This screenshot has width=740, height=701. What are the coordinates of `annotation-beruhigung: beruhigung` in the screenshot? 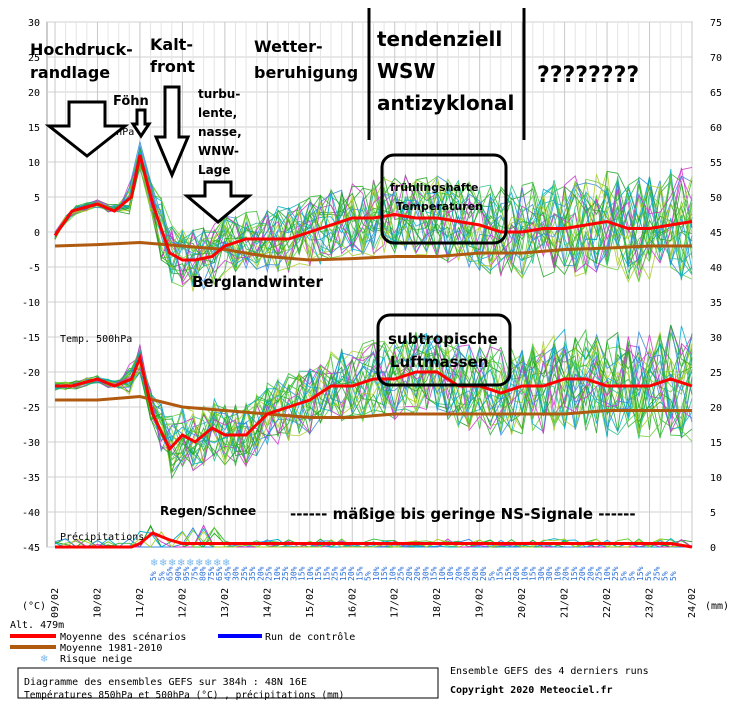 It's located at (306, 72).